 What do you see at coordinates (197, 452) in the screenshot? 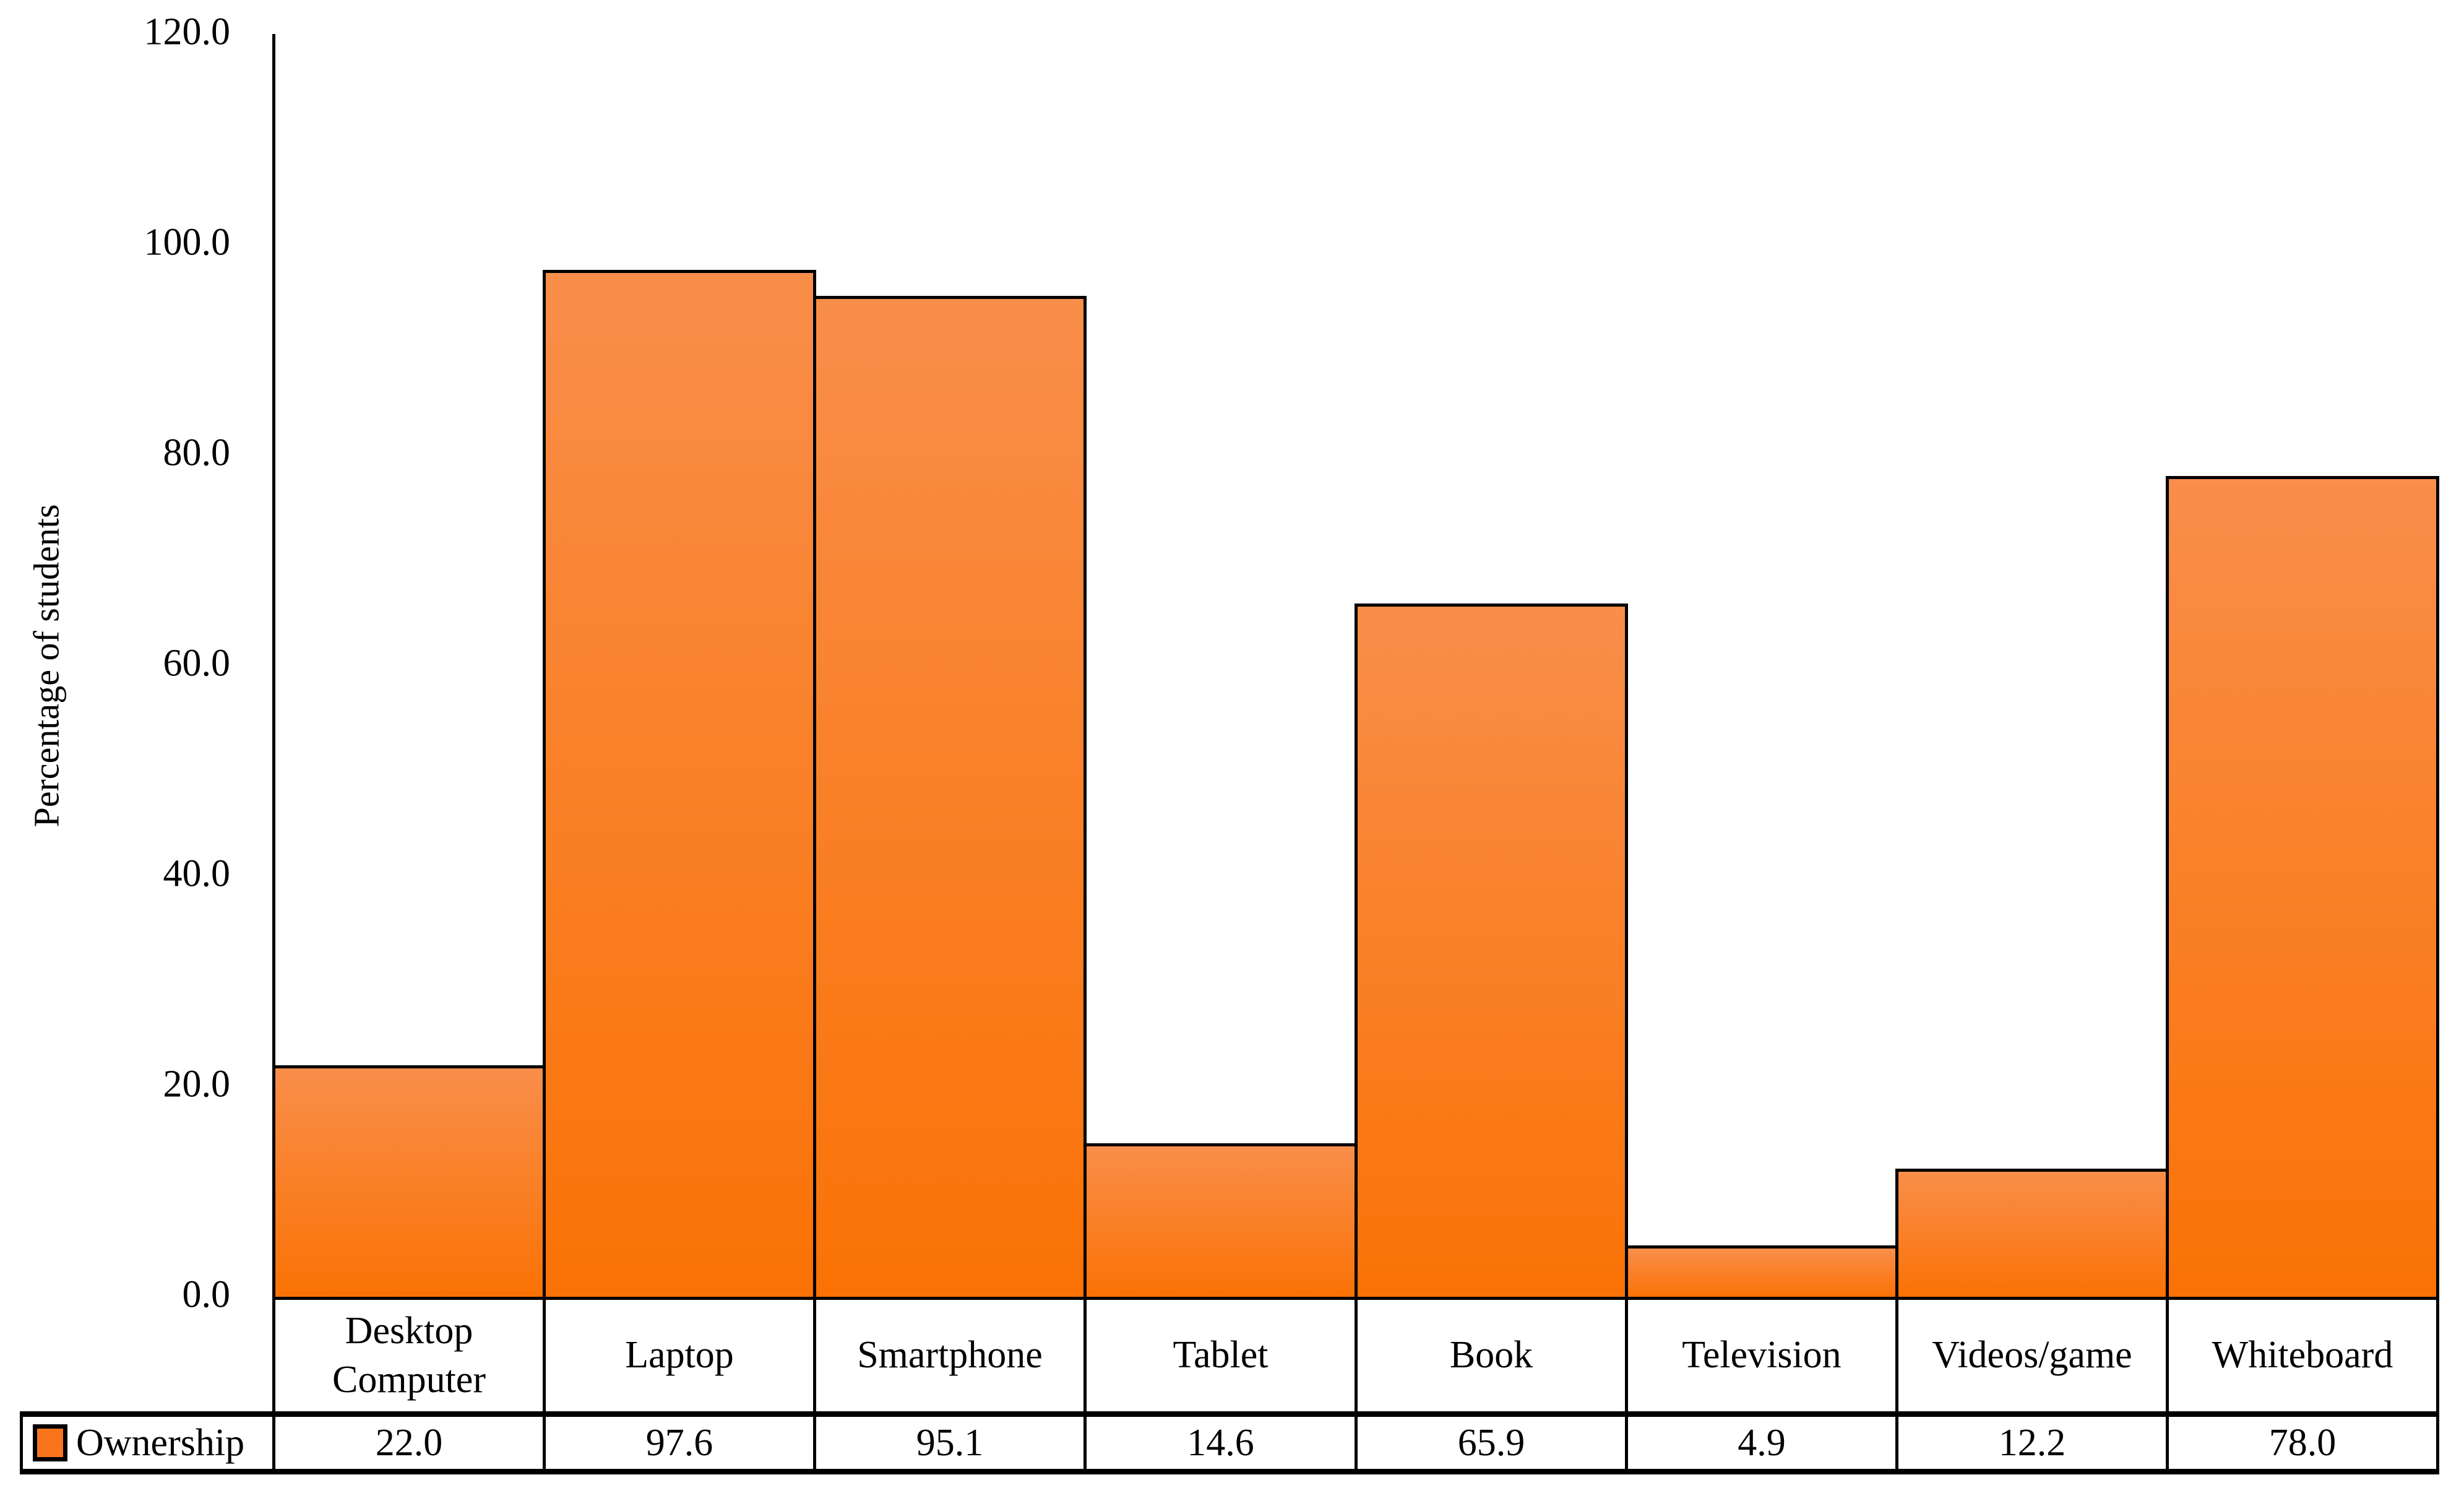
I see `y-tick-label-80-0: 80.0` at bounding box center [197, 452].